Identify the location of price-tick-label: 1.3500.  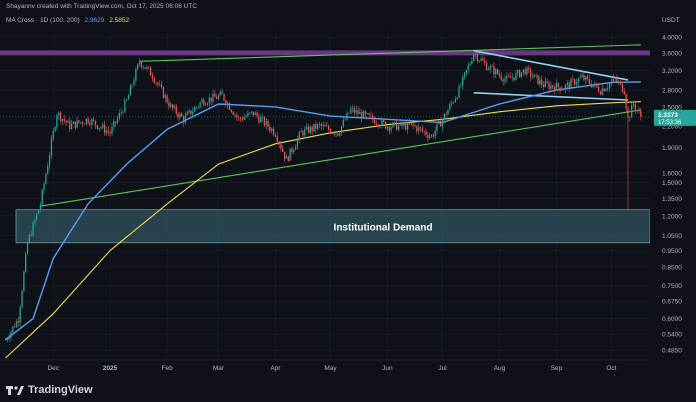
(672, 199).